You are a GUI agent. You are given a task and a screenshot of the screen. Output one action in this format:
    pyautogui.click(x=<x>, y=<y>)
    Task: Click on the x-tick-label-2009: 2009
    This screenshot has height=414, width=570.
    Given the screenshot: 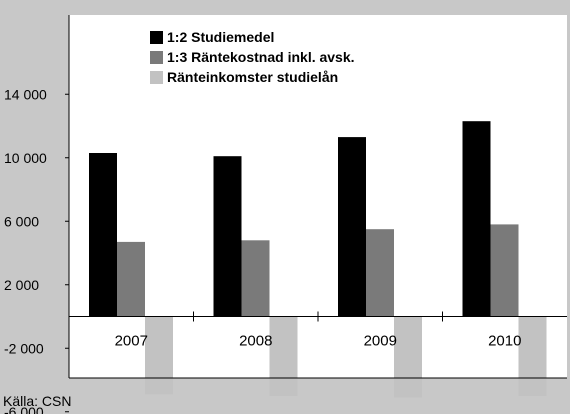 What is the action you would take?
    pyautogui.click(x=380, y=341)
    